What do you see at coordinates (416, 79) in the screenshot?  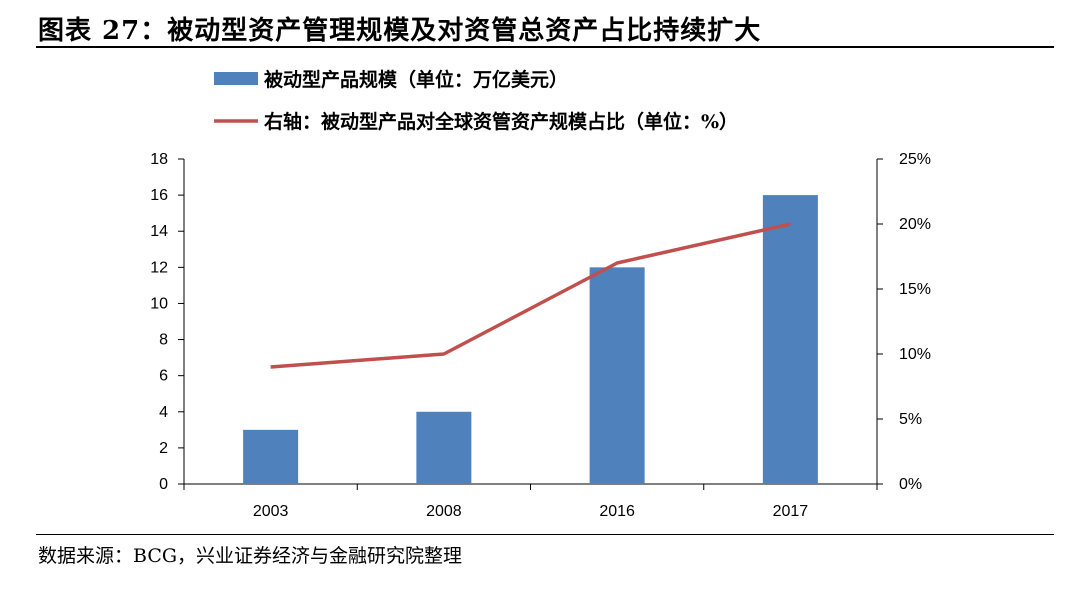 I see `legend-bar-label: 被动型产品规模（单位：万亿美元）` at bounding box center [416, 79].